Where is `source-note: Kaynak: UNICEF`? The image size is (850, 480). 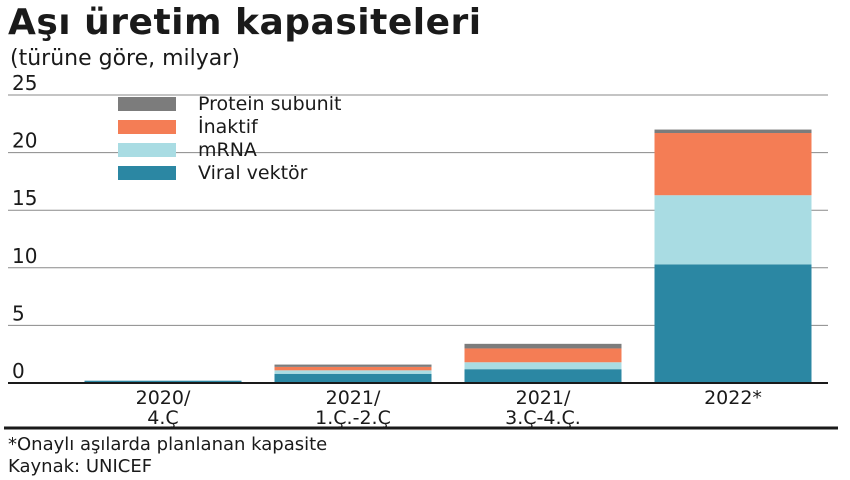 source-note: Kaynak: UNICEF is located at coordinates (80, 466).